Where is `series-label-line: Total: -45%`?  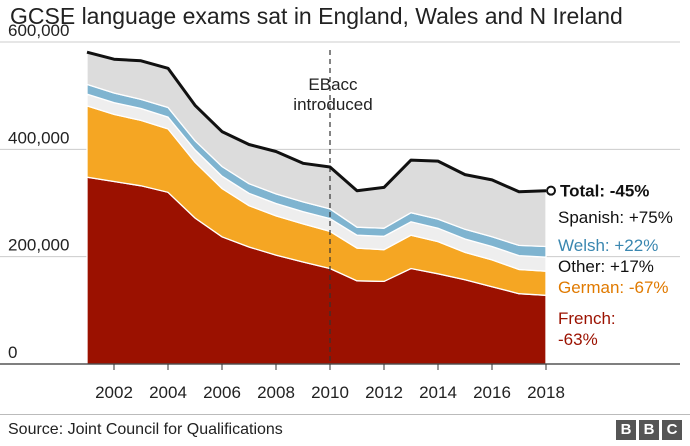 series-label-line: Total: -45% is located at coordinates (604, 191).